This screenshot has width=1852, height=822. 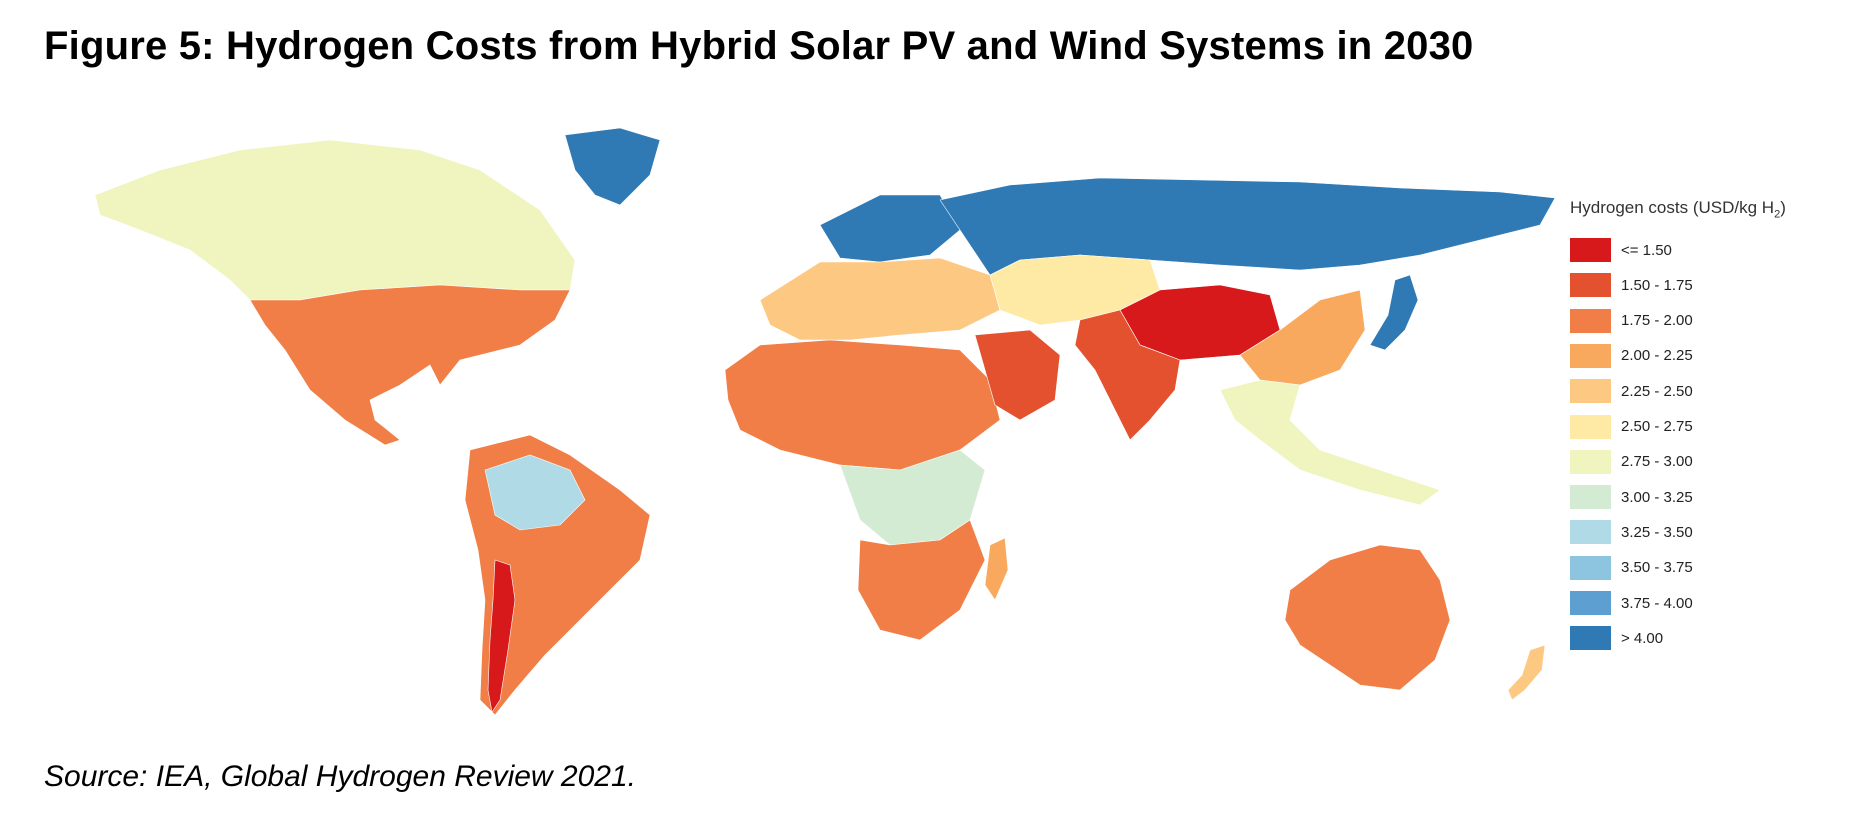 I want to click on map-region-india, so click(x=1127, y=375).